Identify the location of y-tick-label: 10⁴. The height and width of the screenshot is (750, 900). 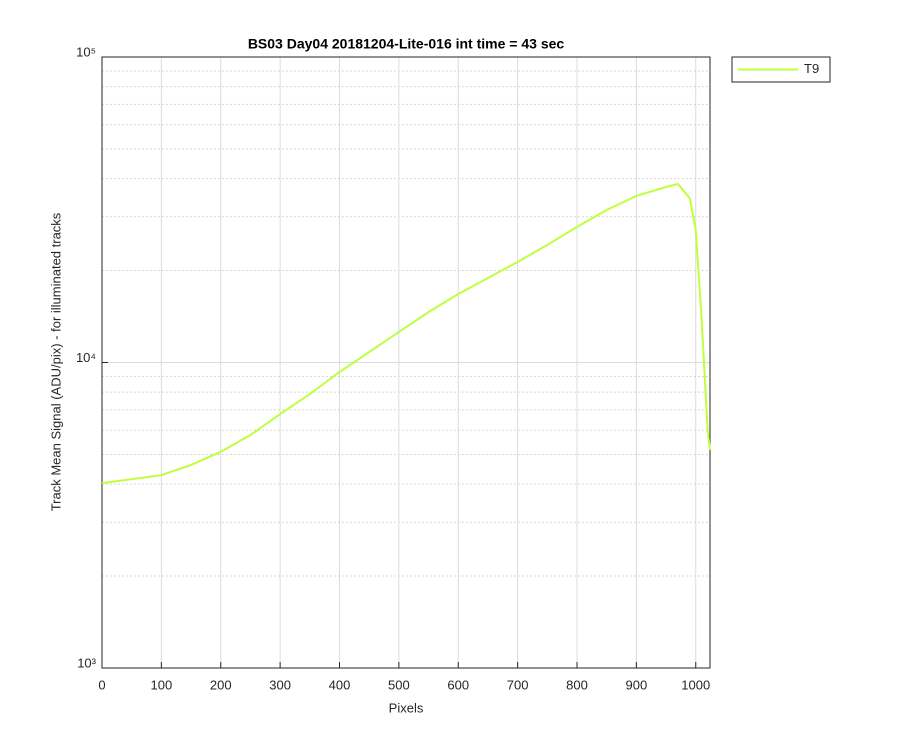
(86, 357).